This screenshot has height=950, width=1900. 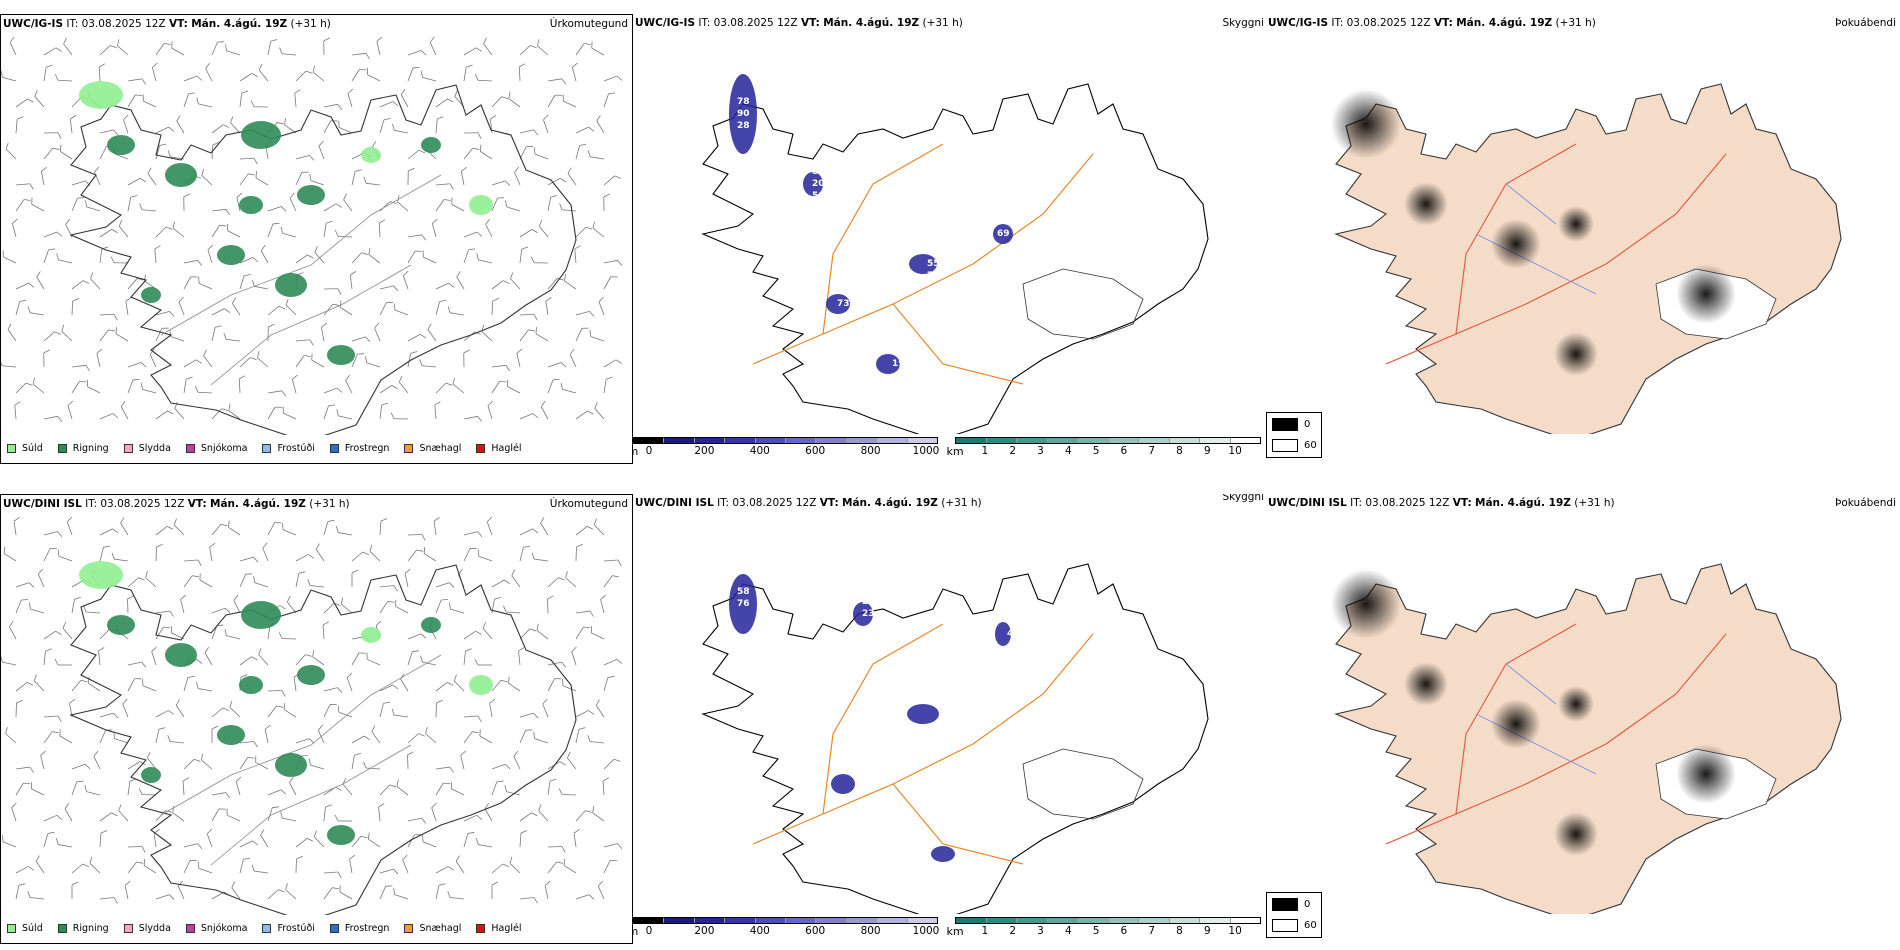 I want to click on cloud-base-label: 58, so click(x=743, y=592).